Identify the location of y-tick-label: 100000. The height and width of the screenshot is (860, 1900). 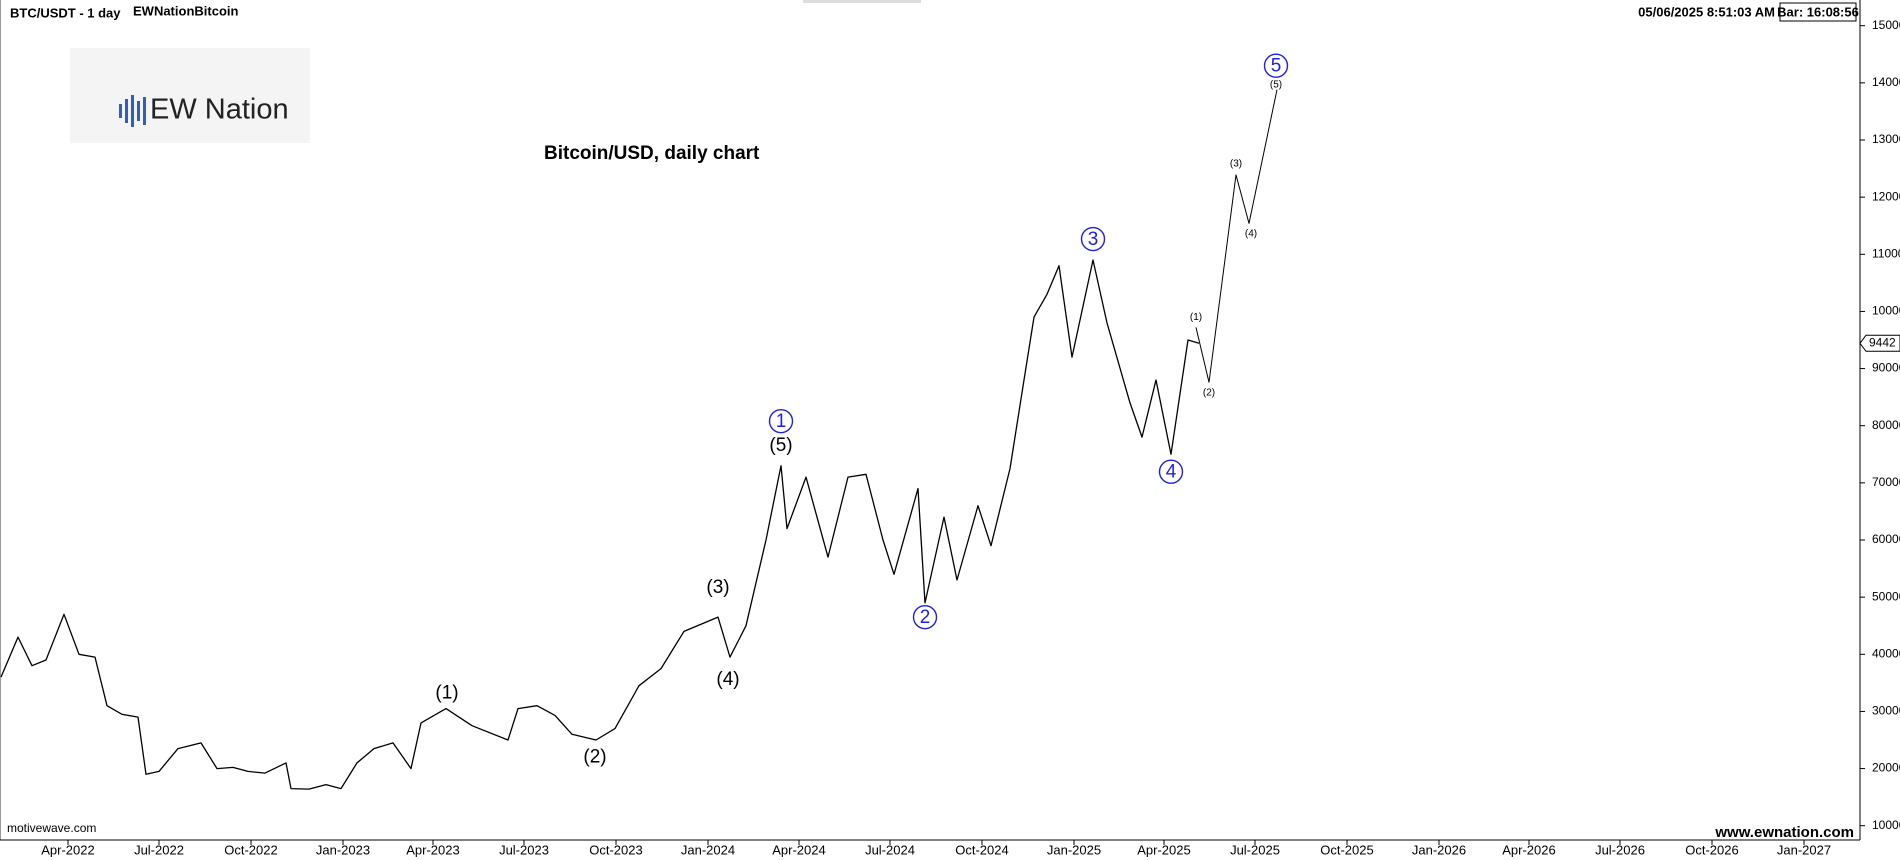
(1886, 311).